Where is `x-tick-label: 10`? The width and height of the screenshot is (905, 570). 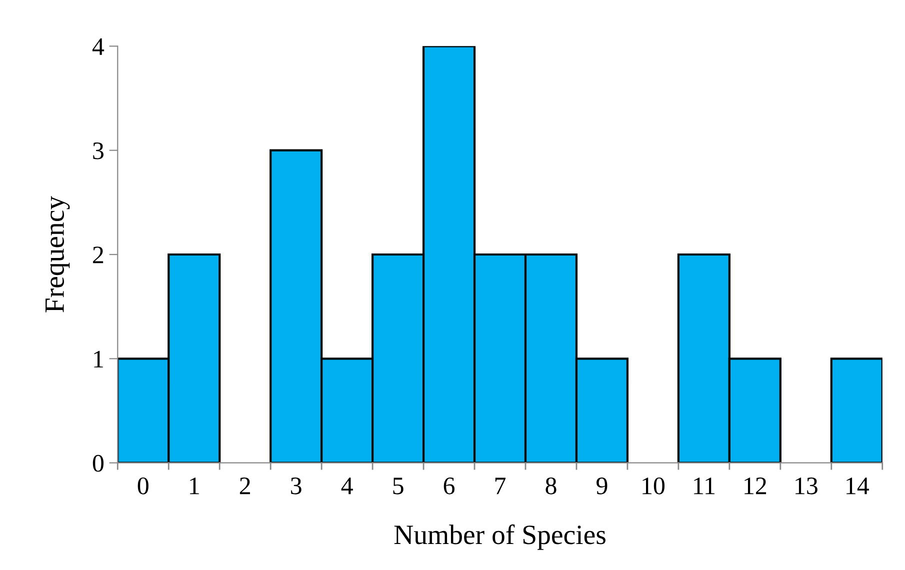
x-tick-label: 10 is located at coordinates (653, 485).